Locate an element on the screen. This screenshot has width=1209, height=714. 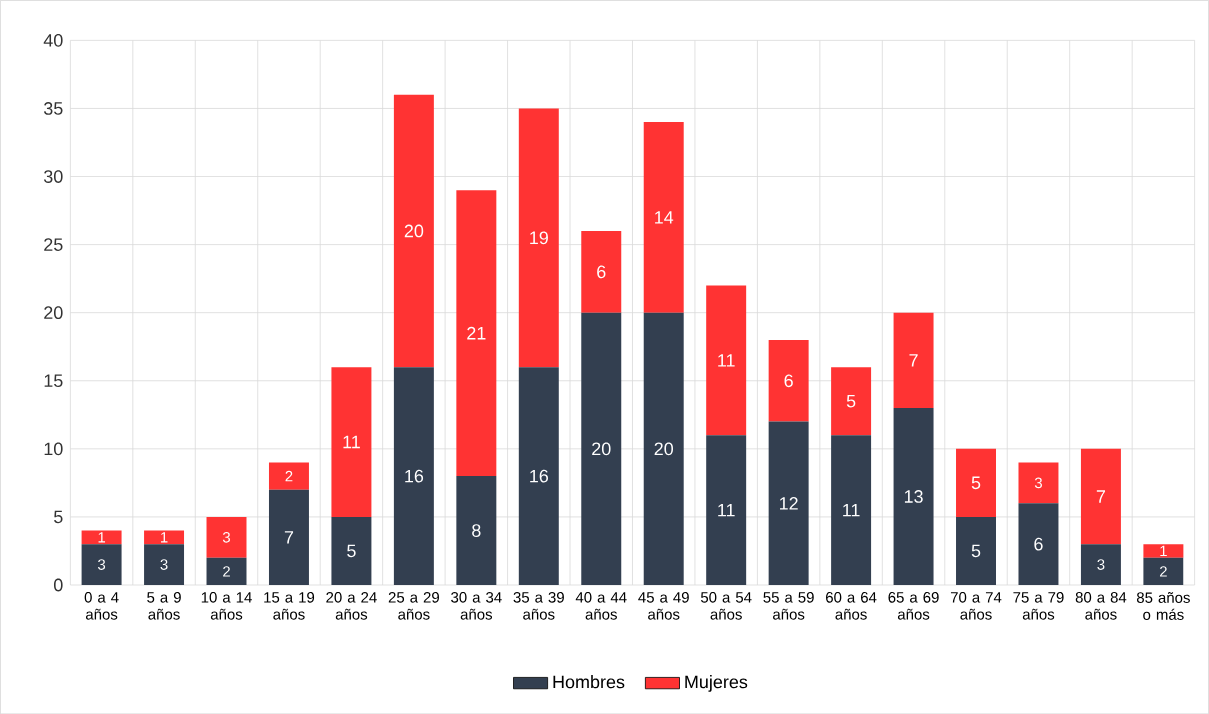
y-tick-label: 15 is located at coordinates (53, 380).